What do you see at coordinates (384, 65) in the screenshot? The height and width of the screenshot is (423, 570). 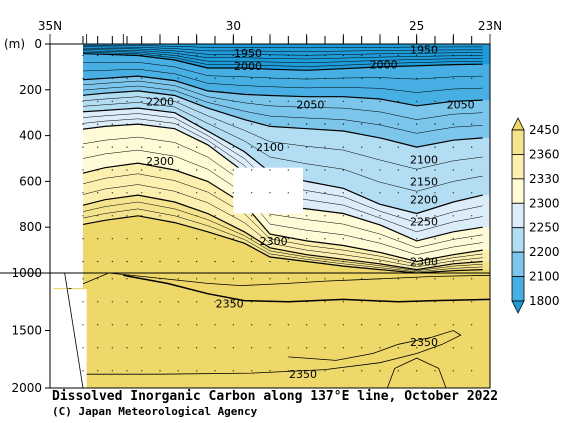 I see `contour-label-3: 2000` at bounding box center [384, 65].